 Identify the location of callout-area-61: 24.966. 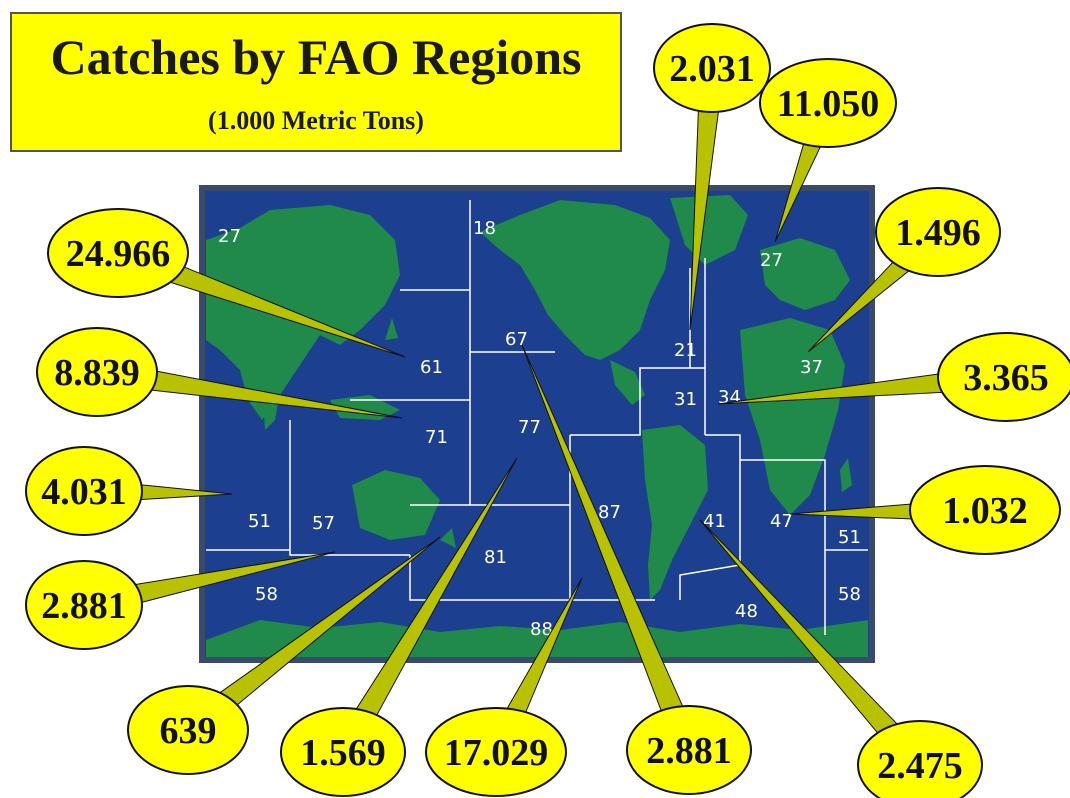
(226, 283).